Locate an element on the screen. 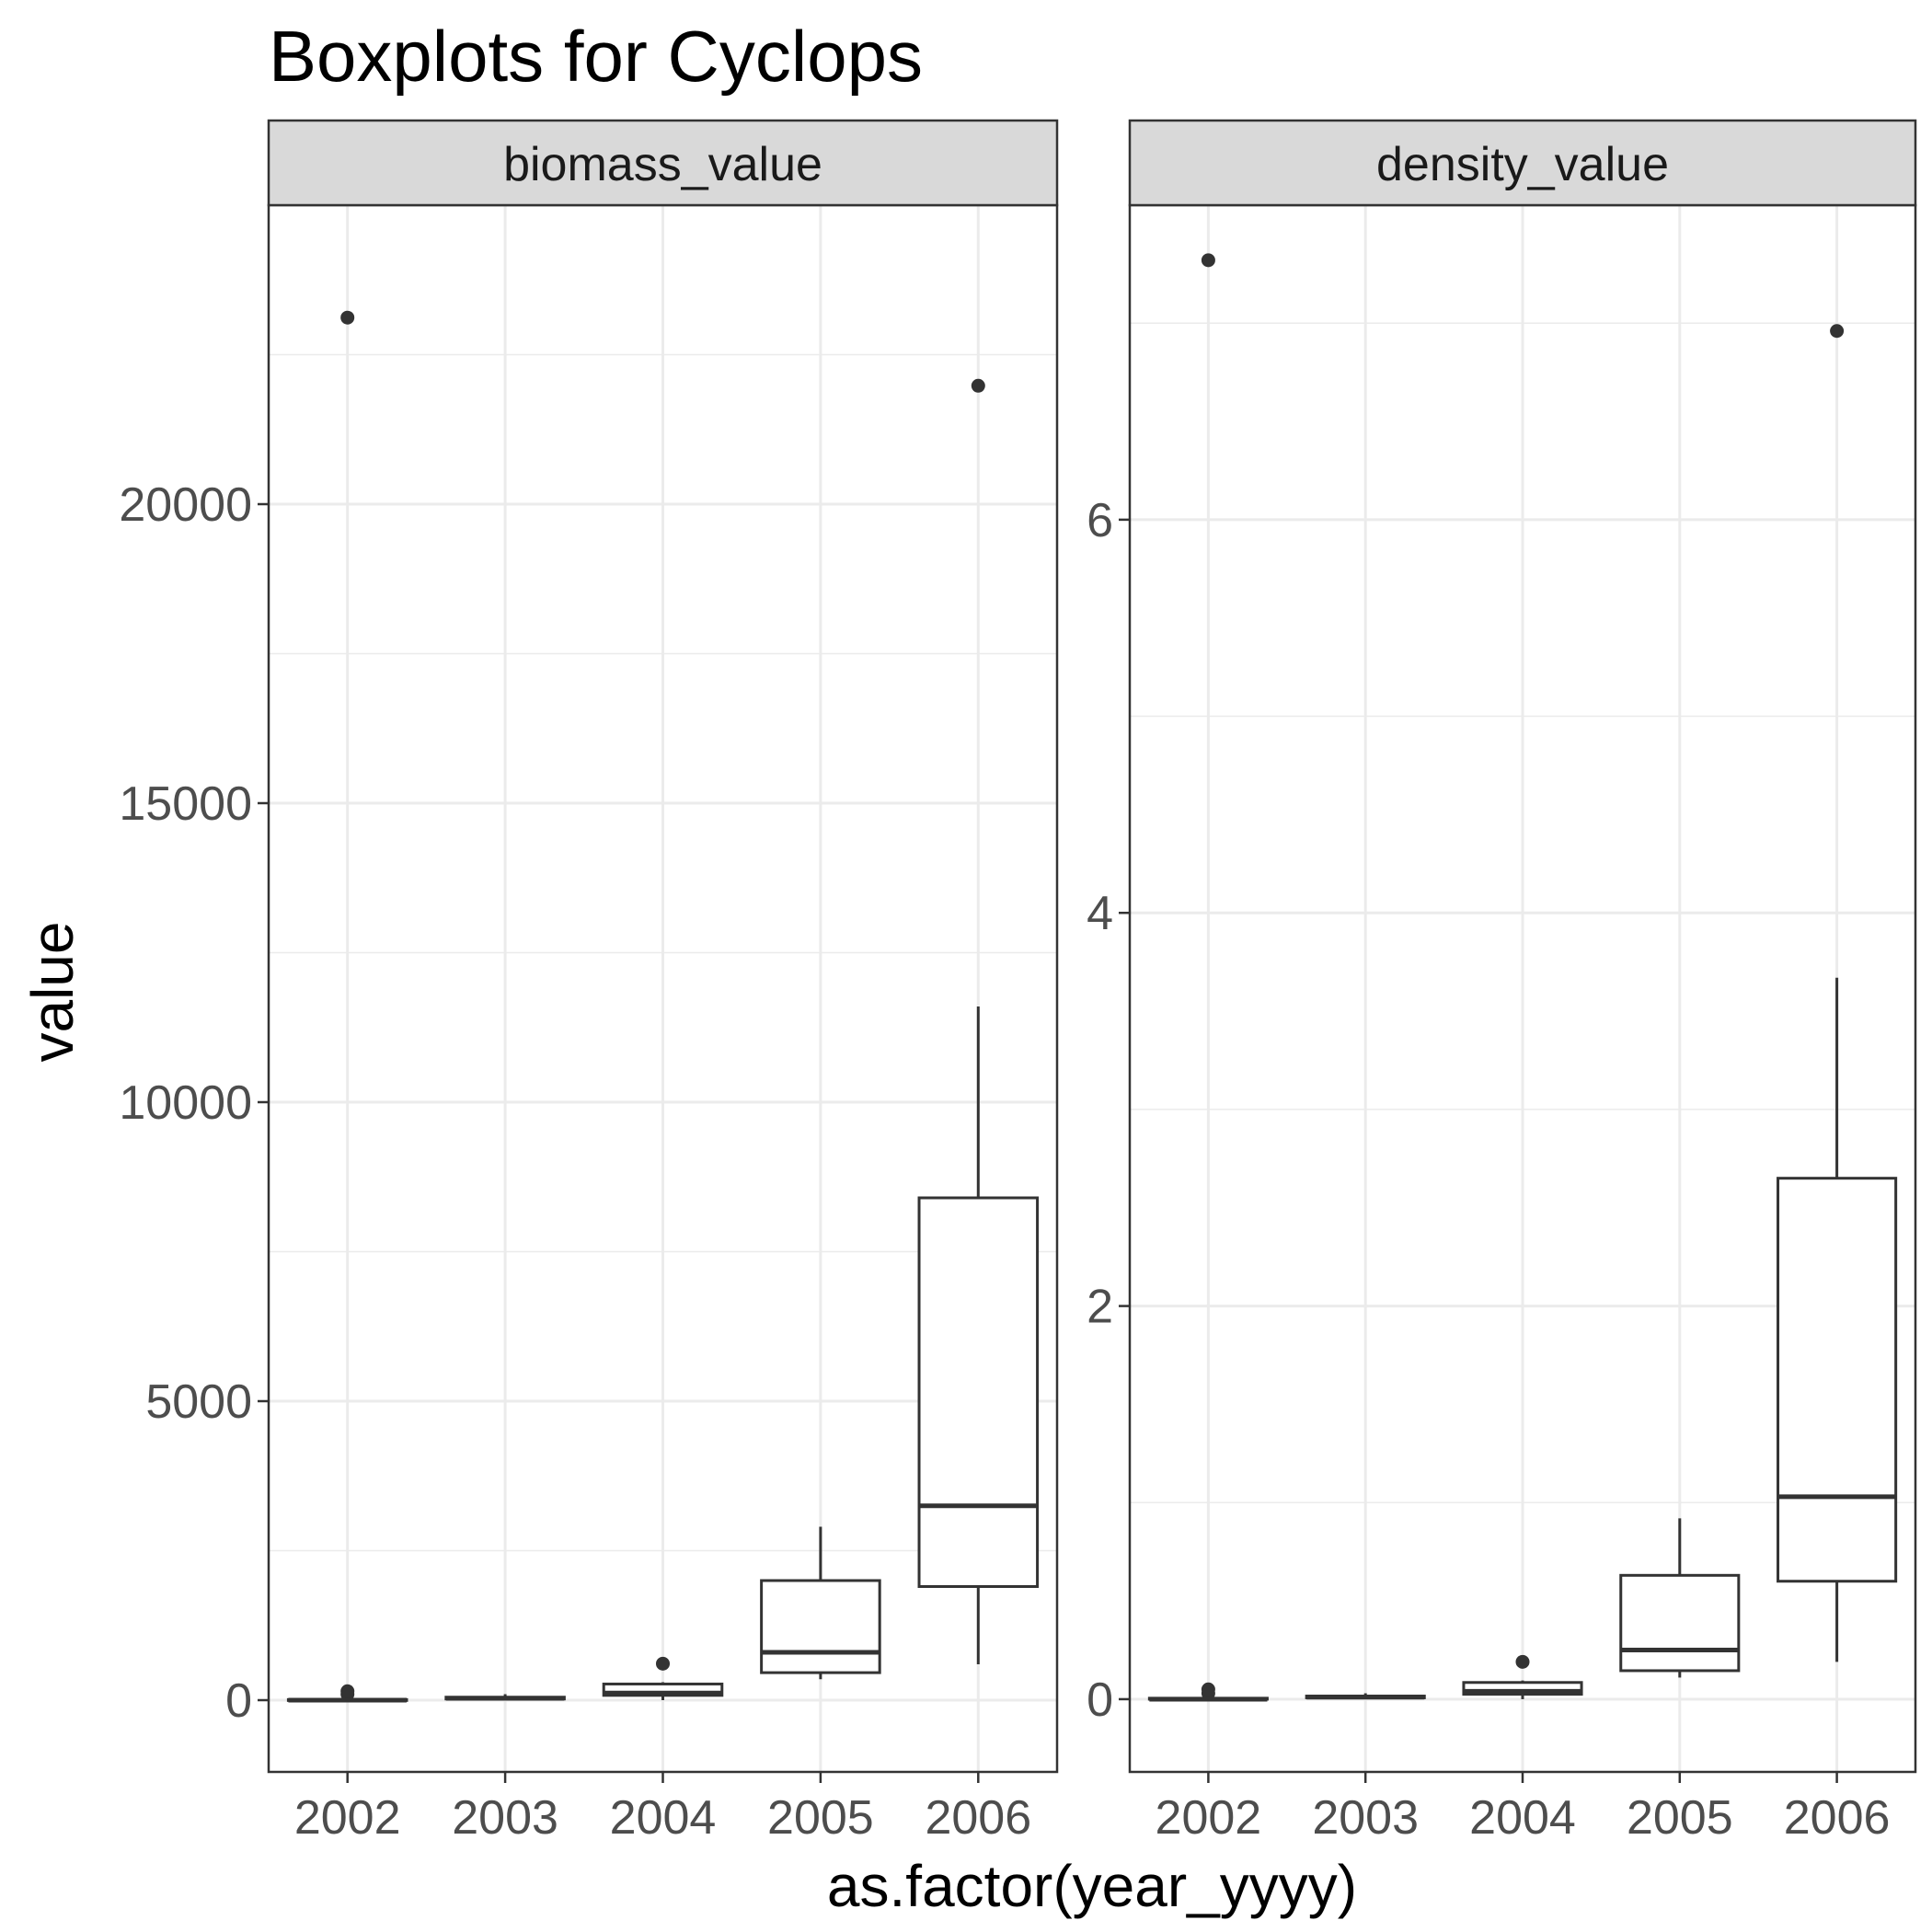  facet-strip-label-biomass: biomass_value is located at coordinates (662, 164).